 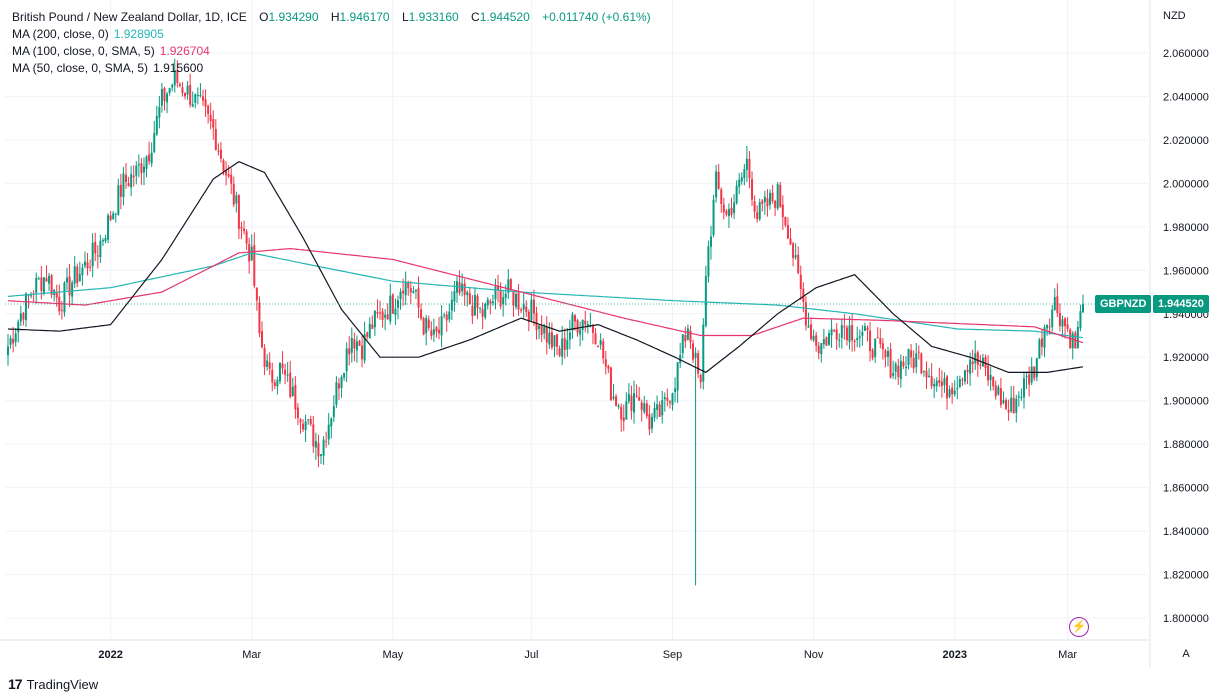 I want to click on y-tick-label: 1.900000, so click(x=1186, y=402).